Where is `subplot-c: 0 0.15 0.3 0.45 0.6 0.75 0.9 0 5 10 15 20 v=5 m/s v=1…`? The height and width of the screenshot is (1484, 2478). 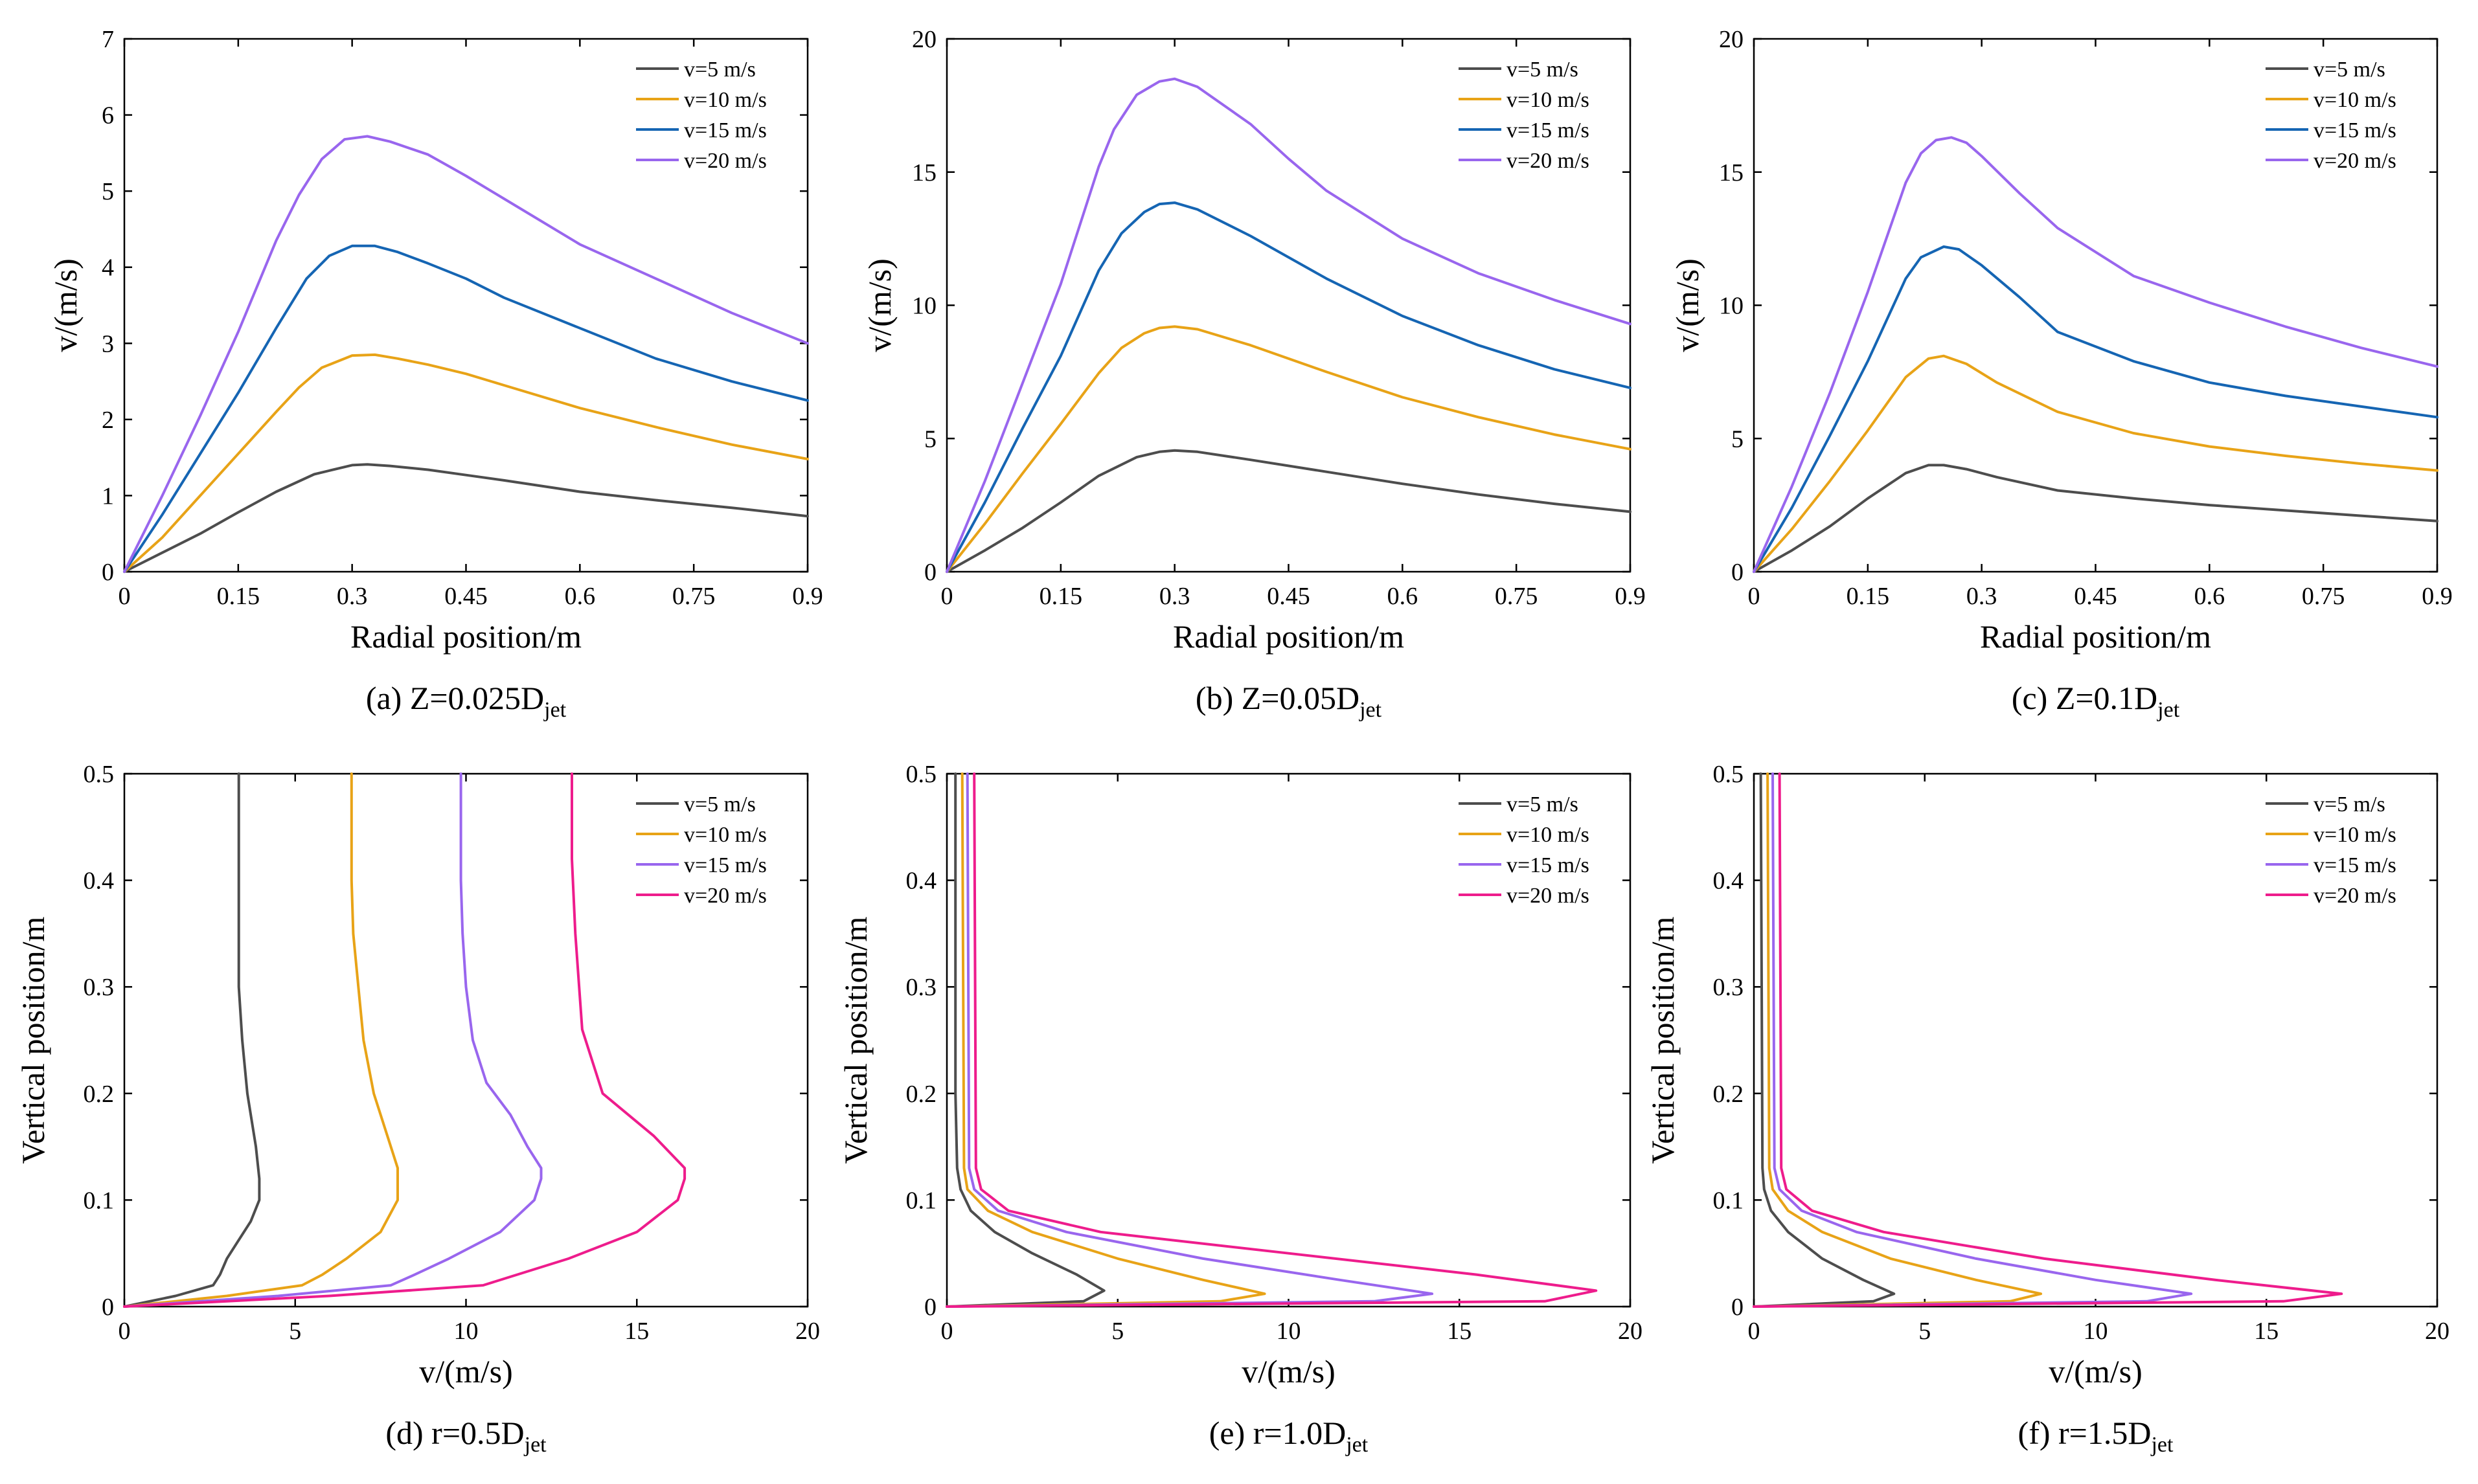 subplot-c: 0 0.15 0.3 0.45 0.6 0.75 0.9 0 5 10 15 20 v=5 m/s v=1… is located at coordinates (2061, 374).